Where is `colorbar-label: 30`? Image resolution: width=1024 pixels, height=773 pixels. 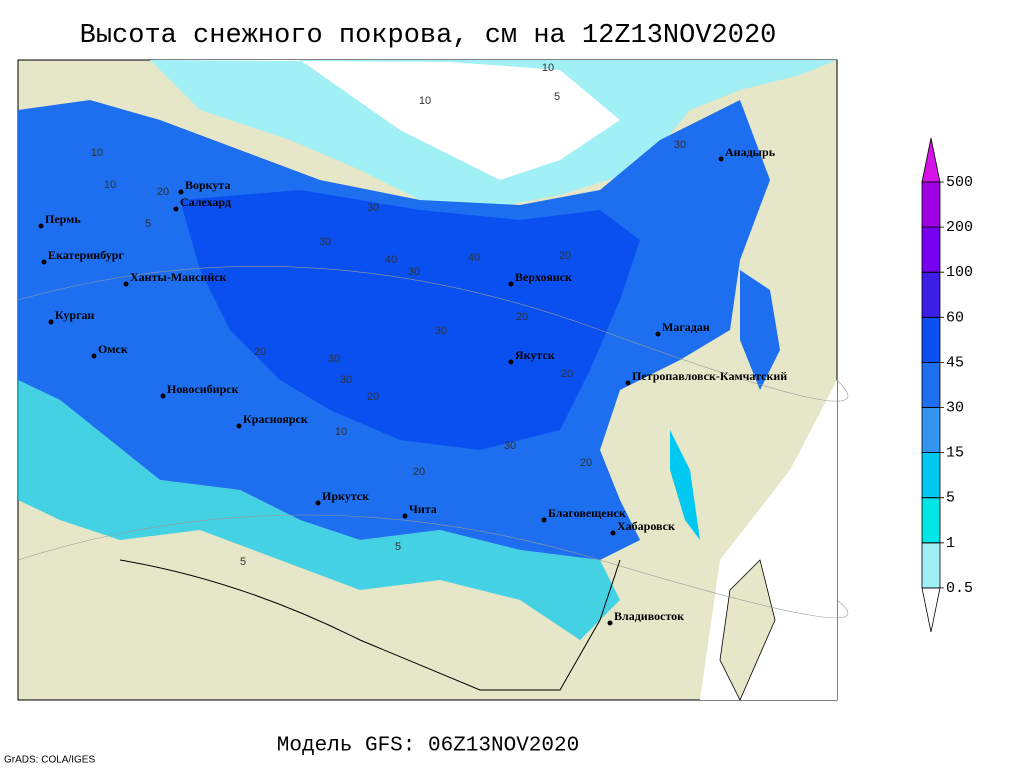
colorbar-label: 30 is located at coordinates (955, 407).